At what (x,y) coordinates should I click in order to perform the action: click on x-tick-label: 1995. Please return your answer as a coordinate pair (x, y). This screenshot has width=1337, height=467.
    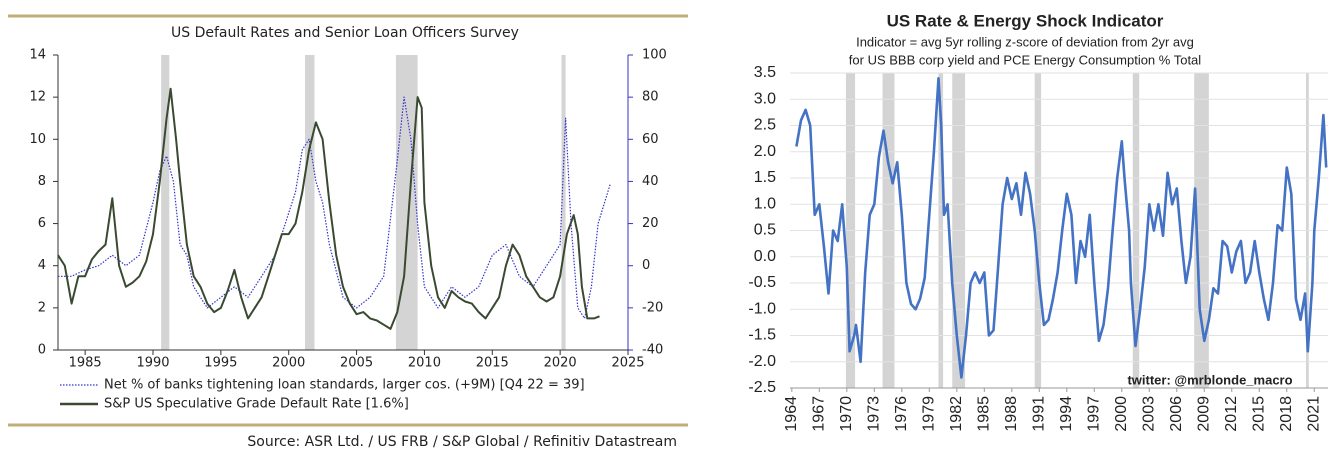
    Looking at the image, I should click on (220, 363).